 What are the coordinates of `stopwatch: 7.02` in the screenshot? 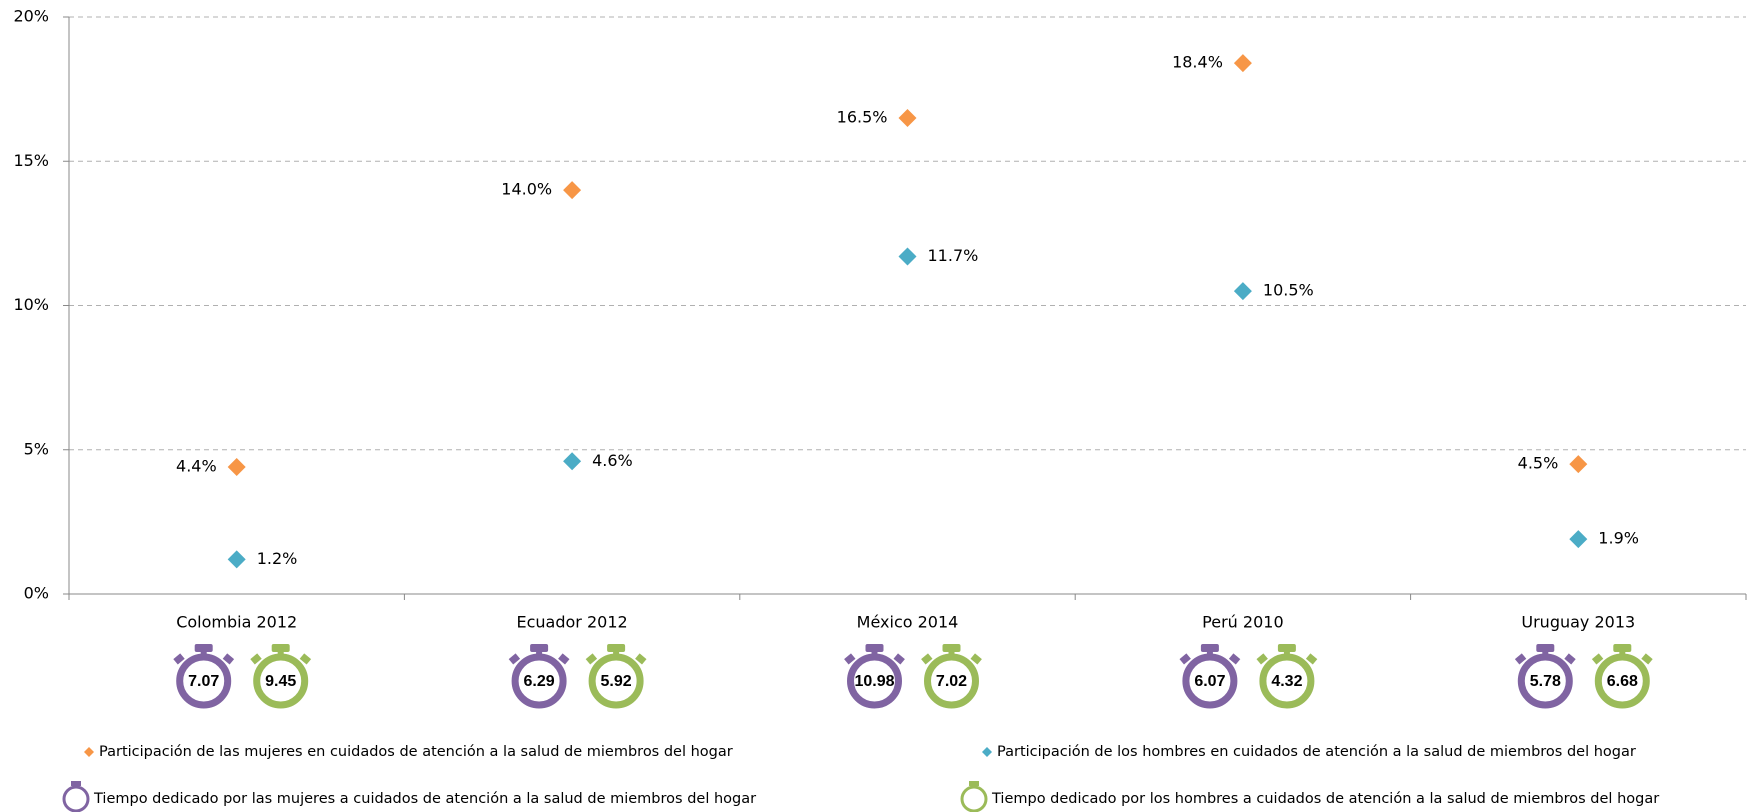 It's located at (951, 676).